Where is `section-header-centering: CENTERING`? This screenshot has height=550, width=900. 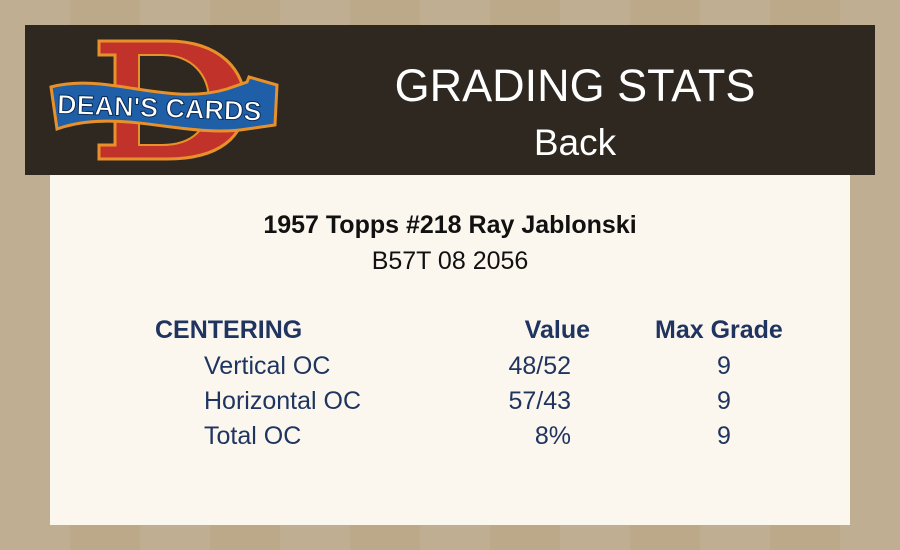 section-header-centering: CENTERING is located at coordinates (229, 330).